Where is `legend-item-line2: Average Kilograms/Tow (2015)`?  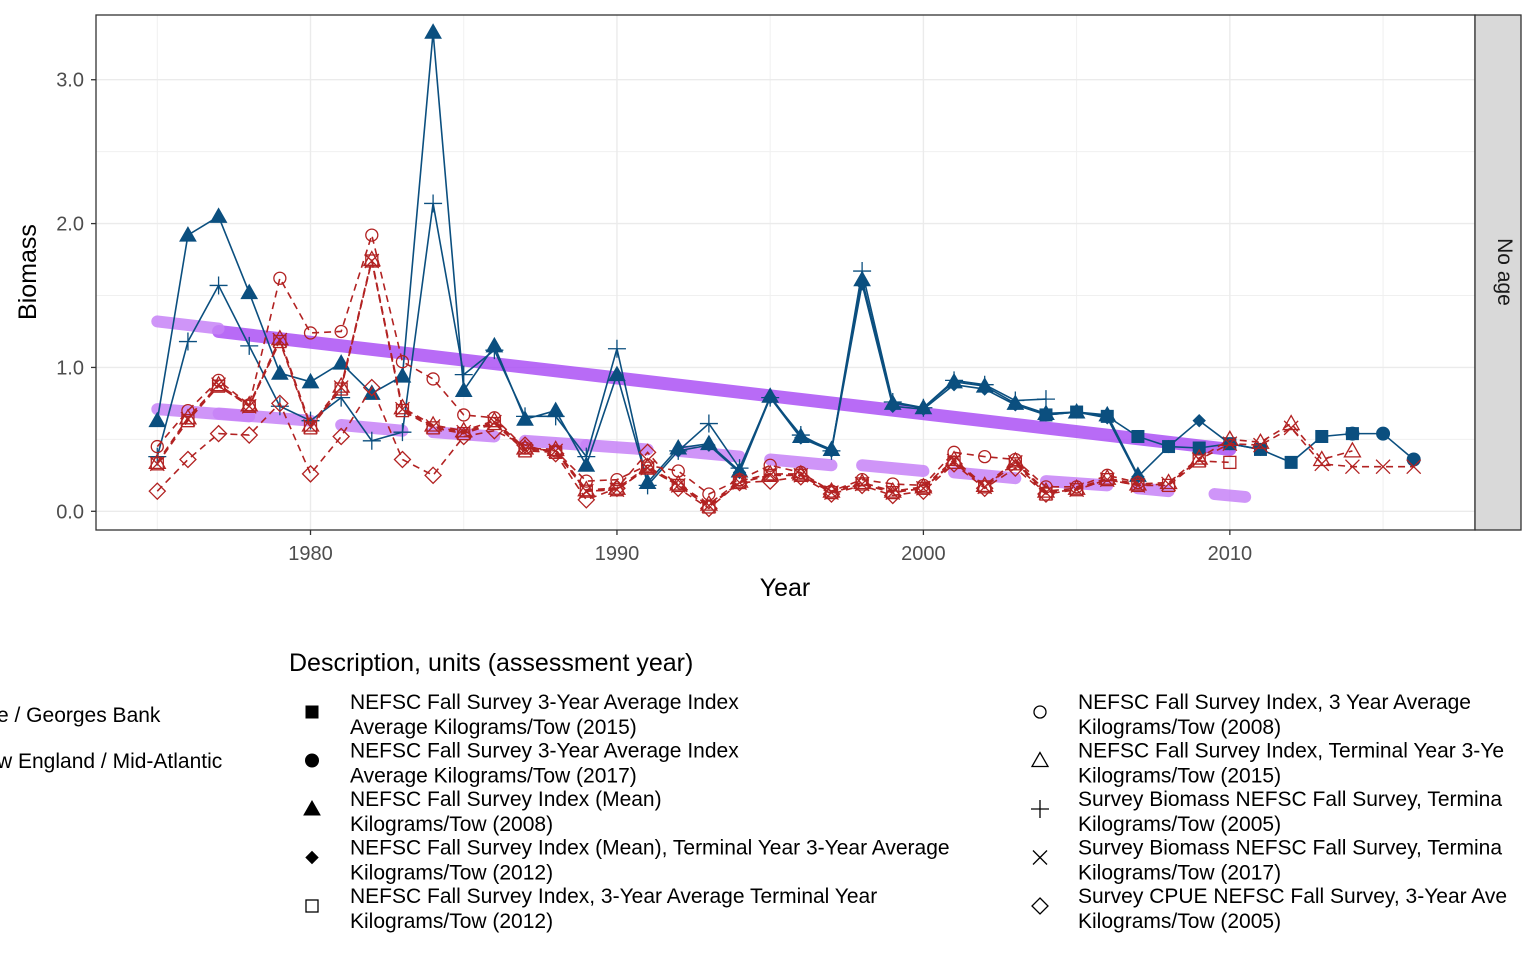 legend-item-line2: Average Kilograms/Tow (2015) is located at coordinates (493, 727).